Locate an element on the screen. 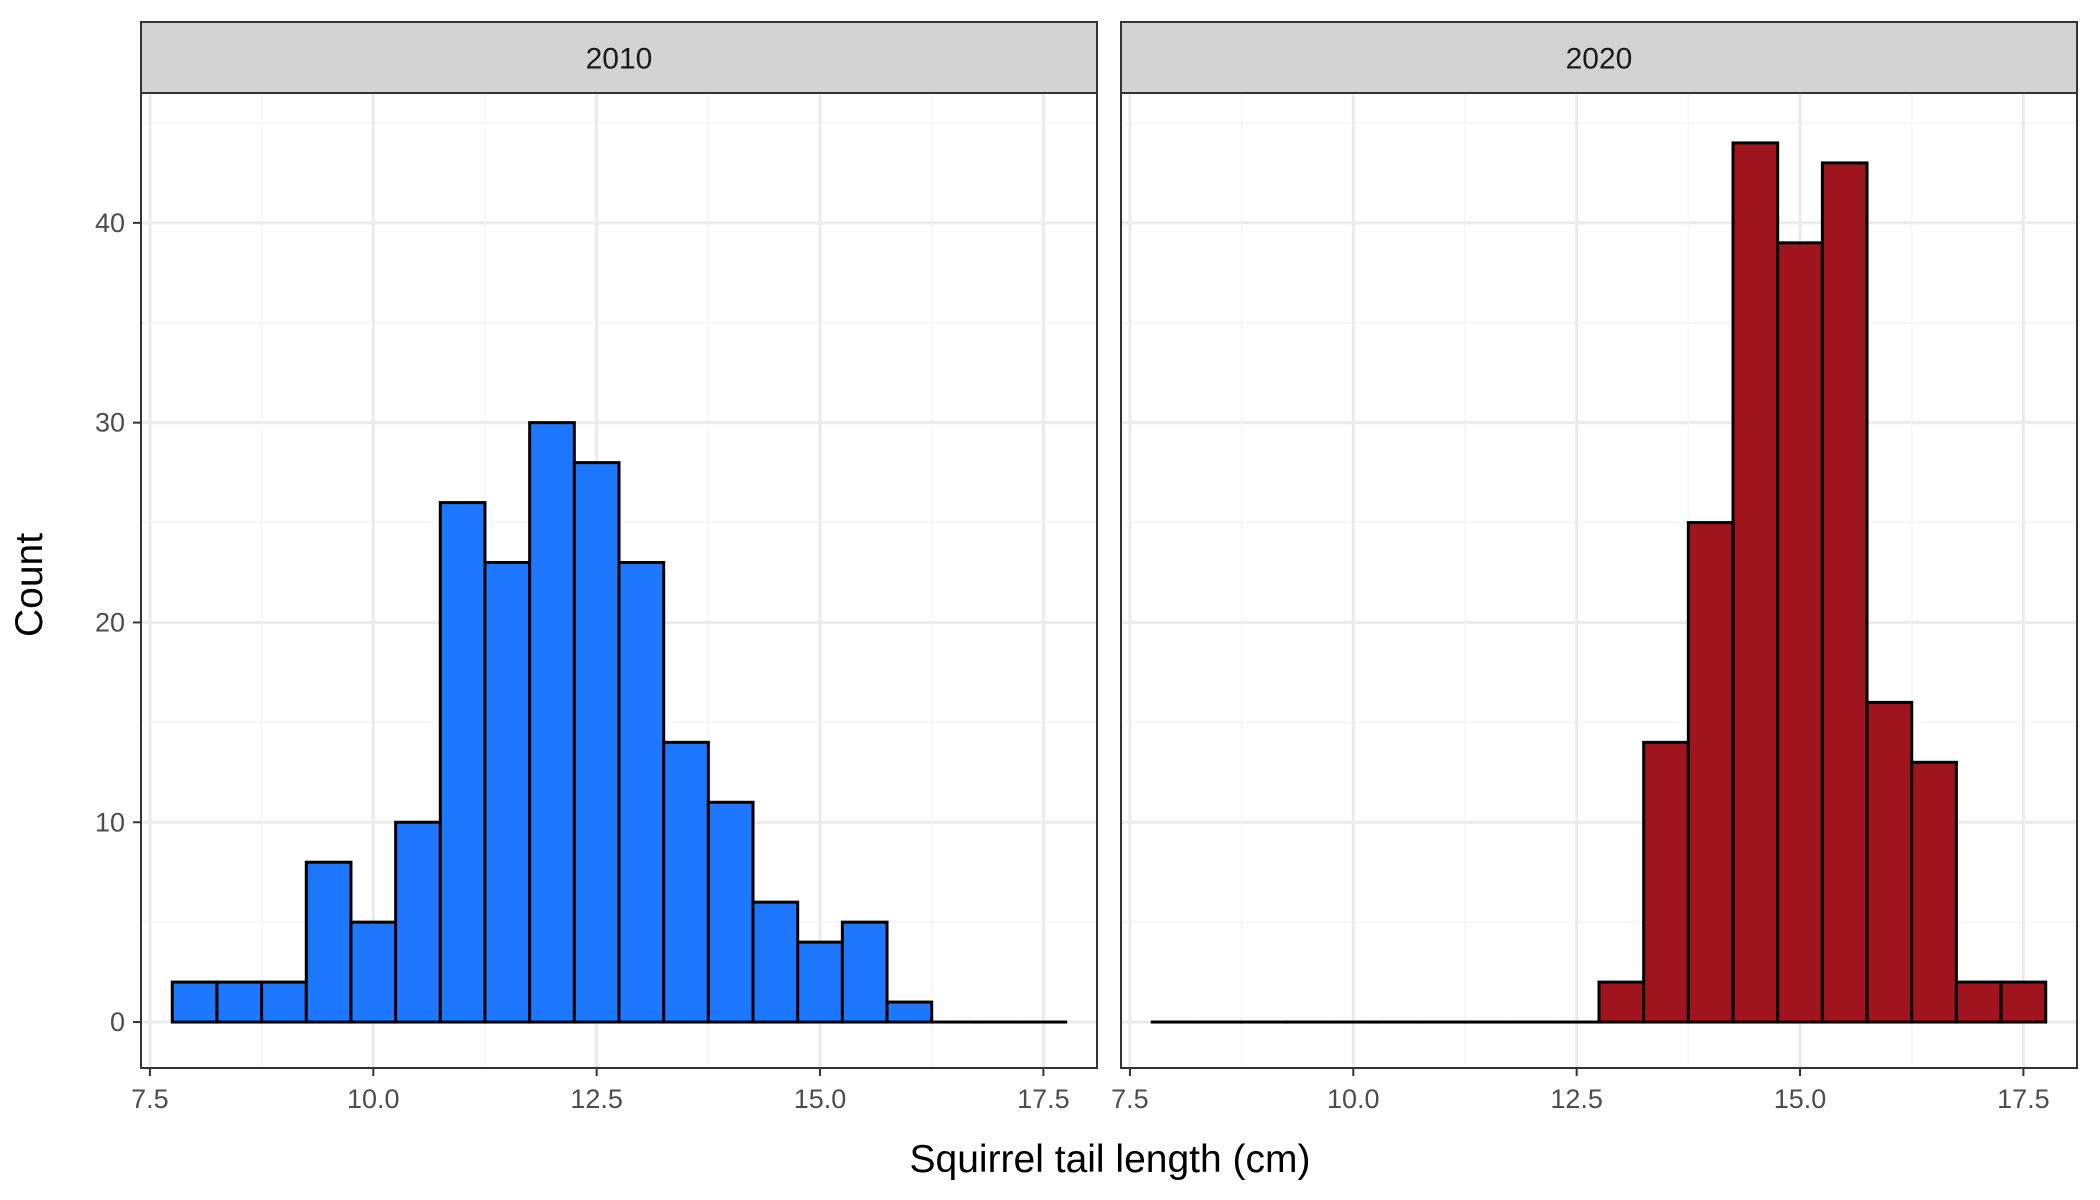 The height and width of the screenshot is (1200, 2100). y-axis-title: Count is located at coordinates (29, 585).